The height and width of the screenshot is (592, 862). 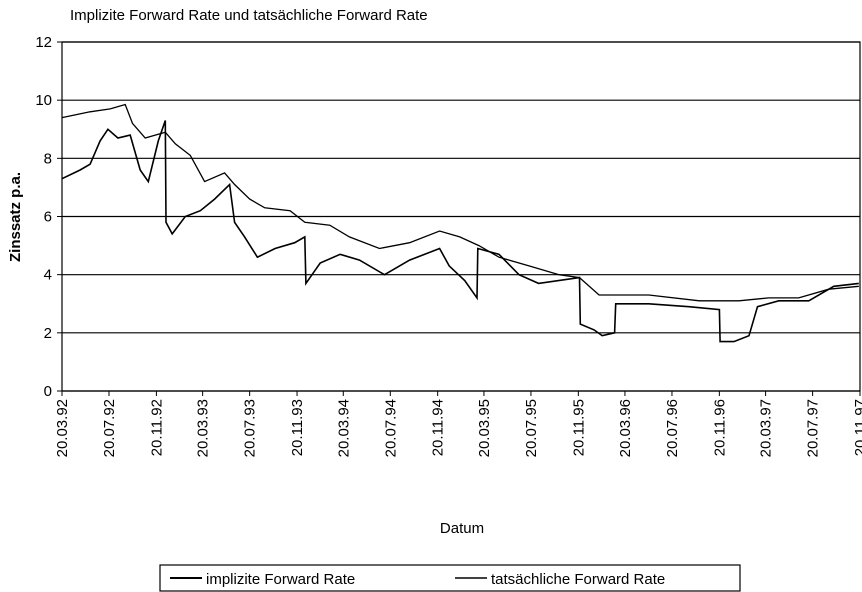 What do you see at coordinates (343, 428) in the screenshot?
I see `x-tick-label: 20.03.94` at bounding box center [343, 428].